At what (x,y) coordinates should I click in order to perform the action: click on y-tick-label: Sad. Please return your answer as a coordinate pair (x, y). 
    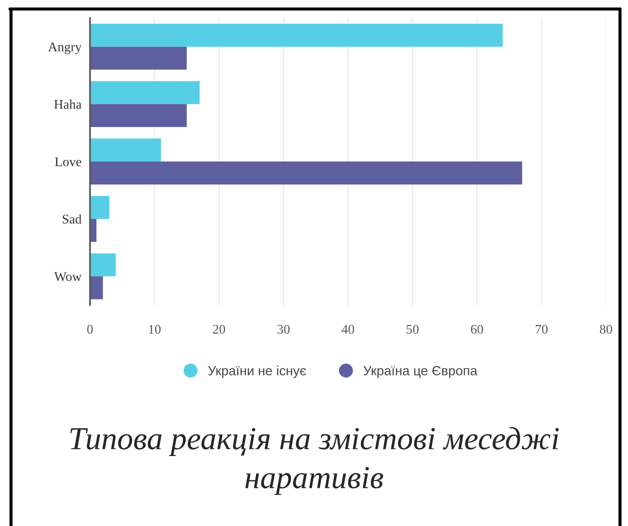
    Looking at the image, I should click on (72, 219).